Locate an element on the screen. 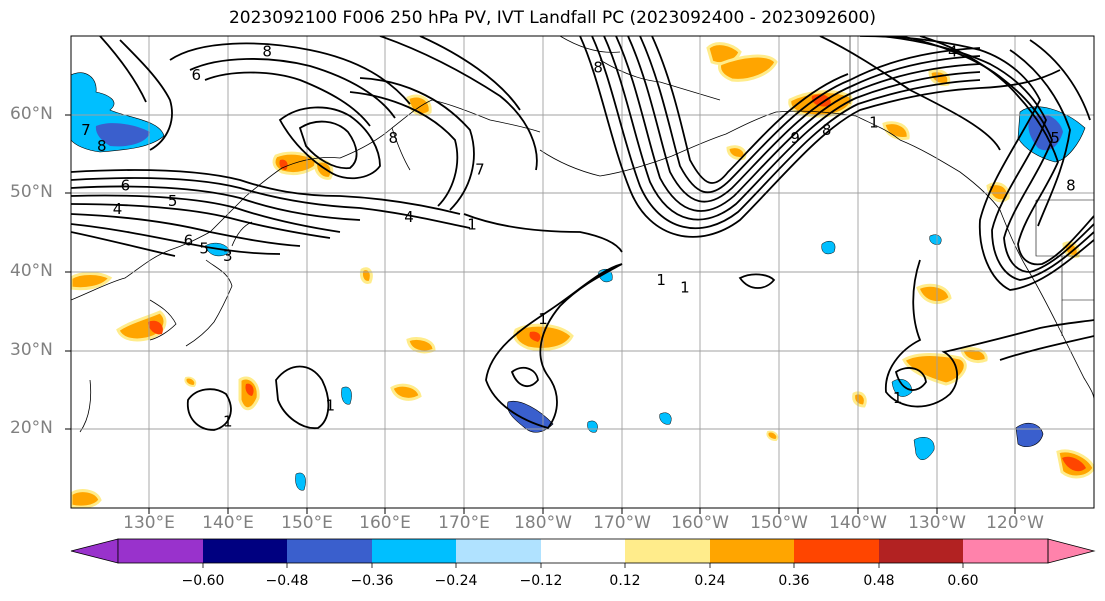 The image size is (1105, 601). lon-label-150w: 150°W is located at coordinates (779, 523).